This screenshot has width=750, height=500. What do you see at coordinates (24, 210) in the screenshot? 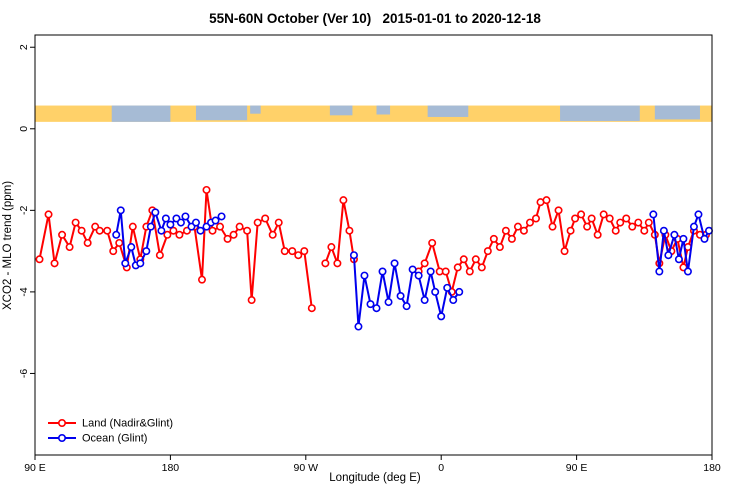
I see `y-tick-label: -2` at bounding box center [24, 210].